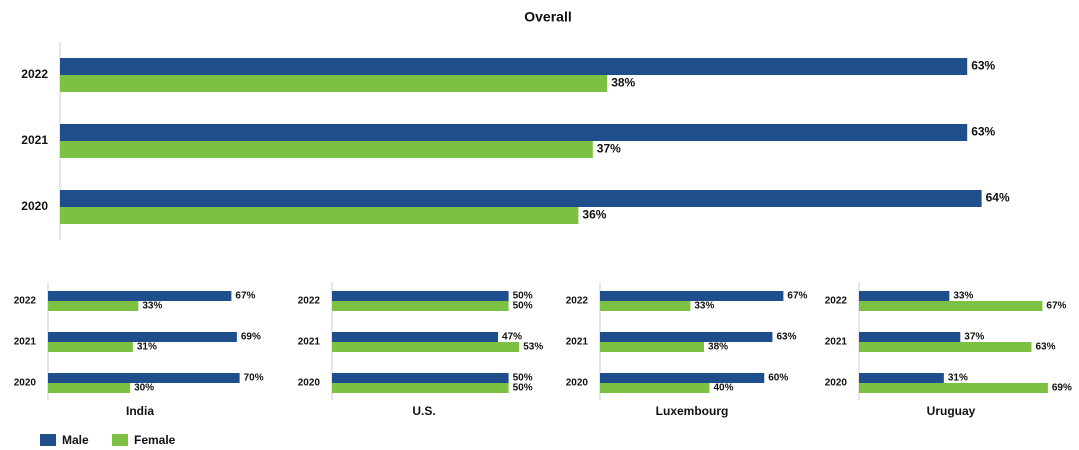 The width and height of the screenshot is (1079, 450). Describe the element at coordinates (254, 378) in the screenshot. I see `data-label: 70%` at that location.